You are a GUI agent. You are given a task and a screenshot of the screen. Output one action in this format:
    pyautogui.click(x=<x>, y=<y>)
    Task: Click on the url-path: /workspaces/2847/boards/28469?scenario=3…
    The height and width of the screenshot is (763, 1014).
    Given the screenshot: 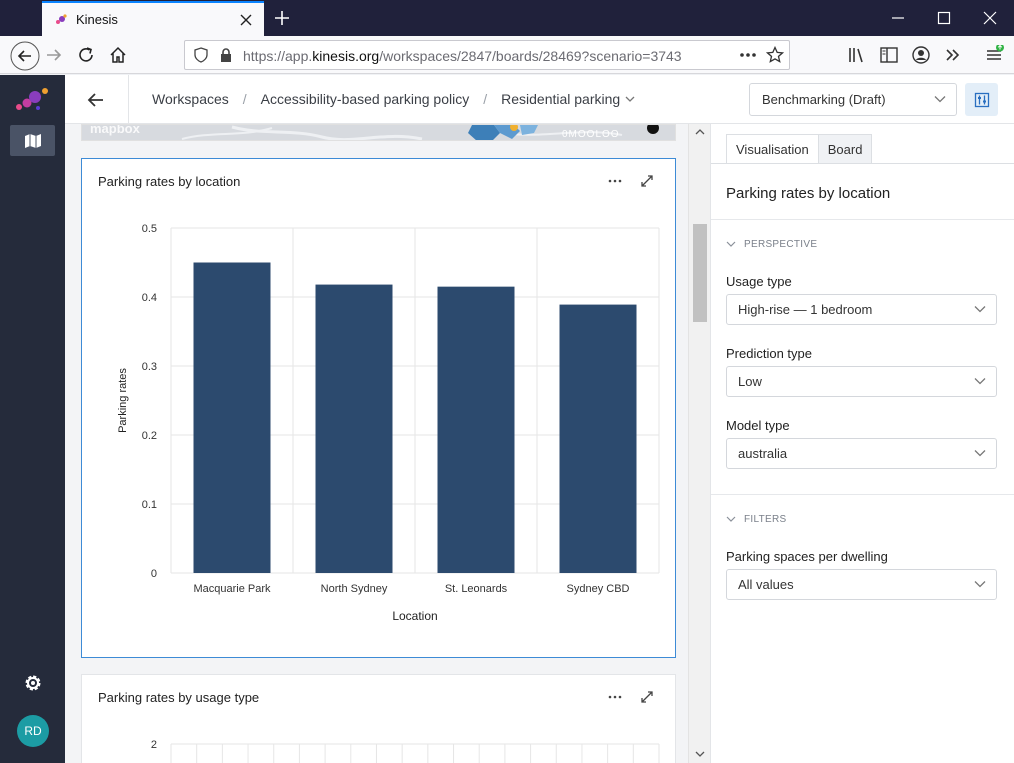 What is the action you would take?
    pyautogui.click(x=530, y=56)
    